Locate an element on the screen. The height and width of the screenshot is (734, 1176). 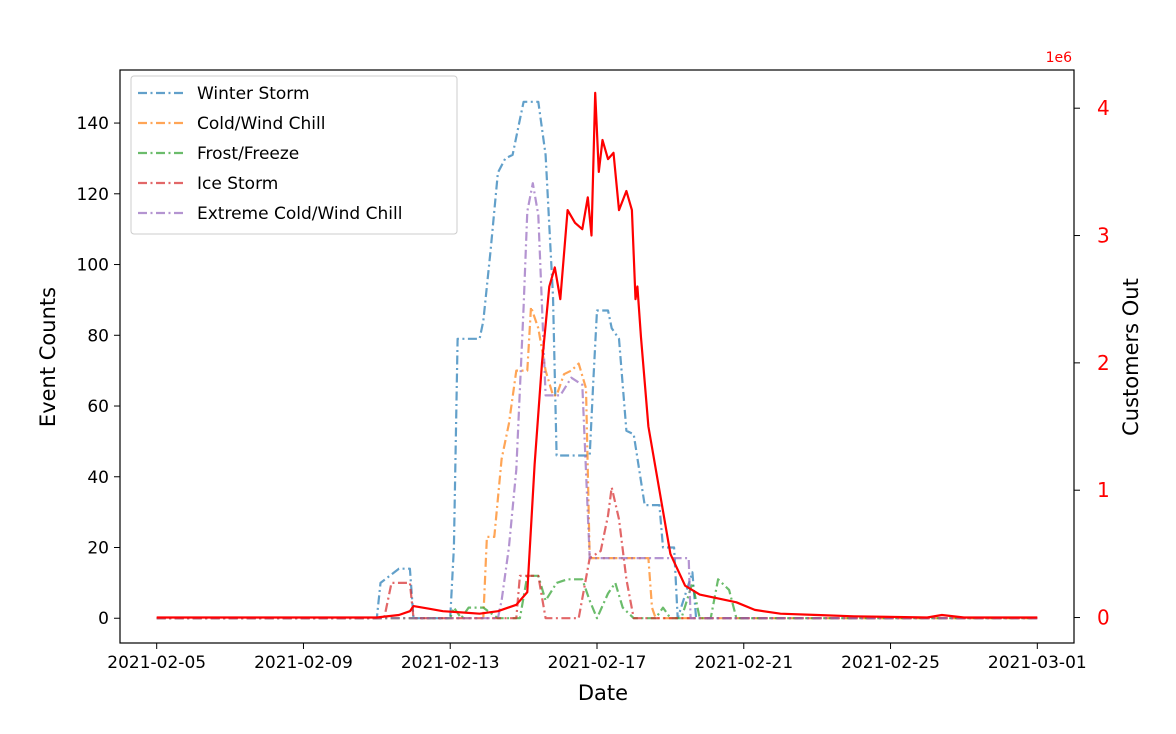
x-tick-label-4: 2021-02-21 is located at coordinates (743, 663).